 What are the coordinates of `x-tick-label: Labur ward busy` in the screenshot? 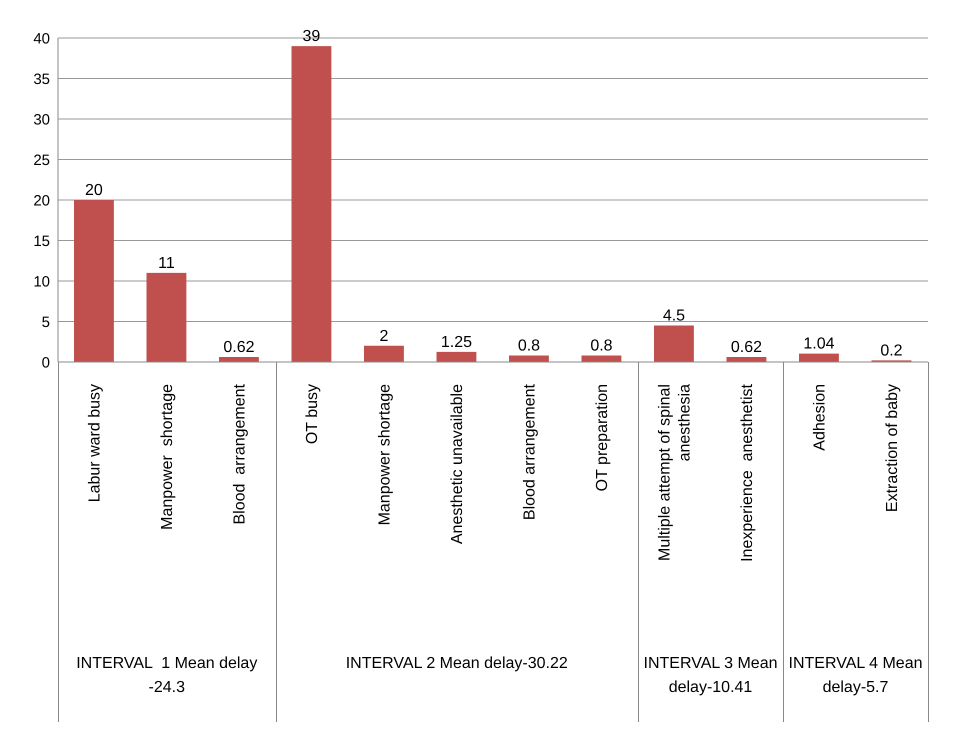 It's located at (95, 443).